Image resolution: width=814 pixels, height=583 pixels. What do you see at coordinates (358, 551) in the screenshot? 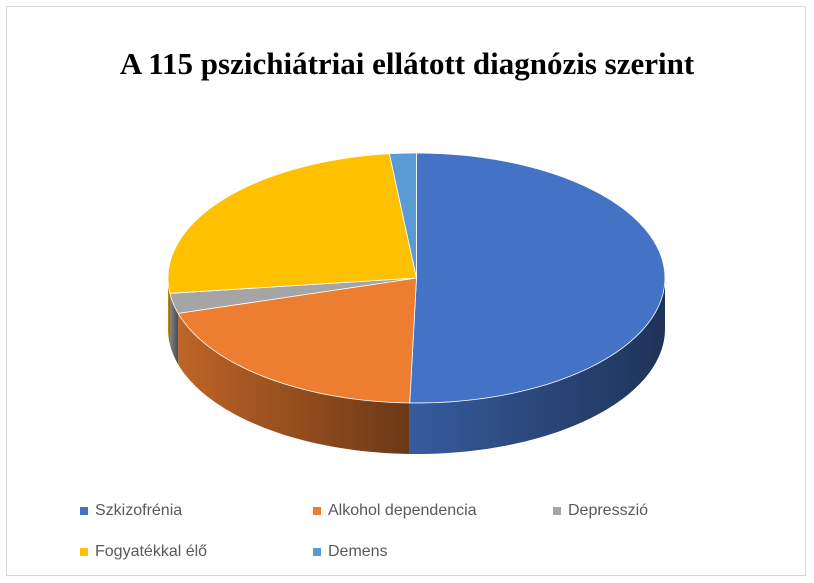
I see `legend-label: Demens` at bounding box center [358, 551].